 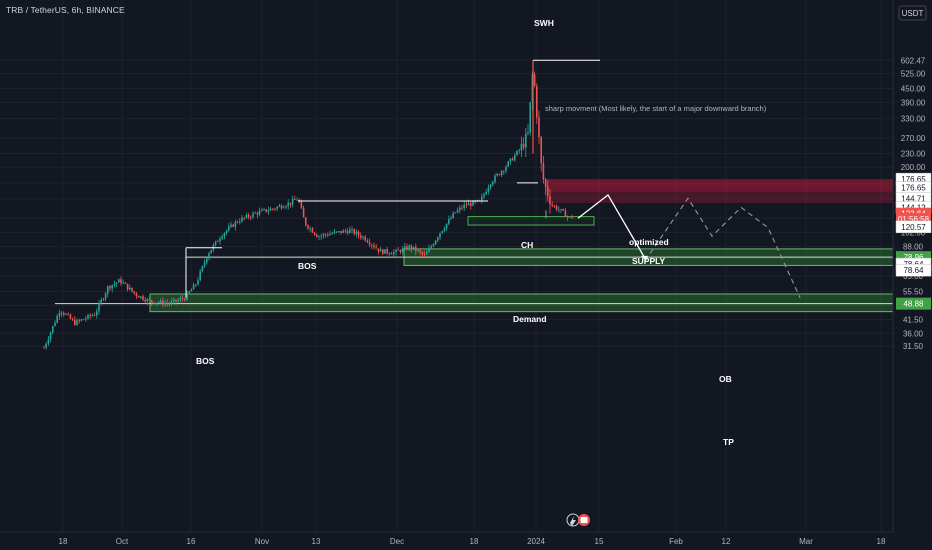 I want to click on price-tick-label: 525.00, so click(x=913, y=74).